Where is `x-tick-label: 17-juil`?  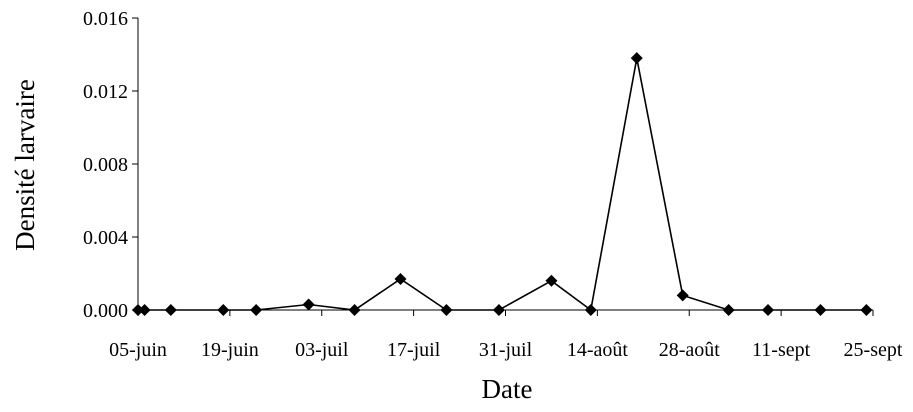 x-tick-label: 17-juil is located at coordinates (414, 350).